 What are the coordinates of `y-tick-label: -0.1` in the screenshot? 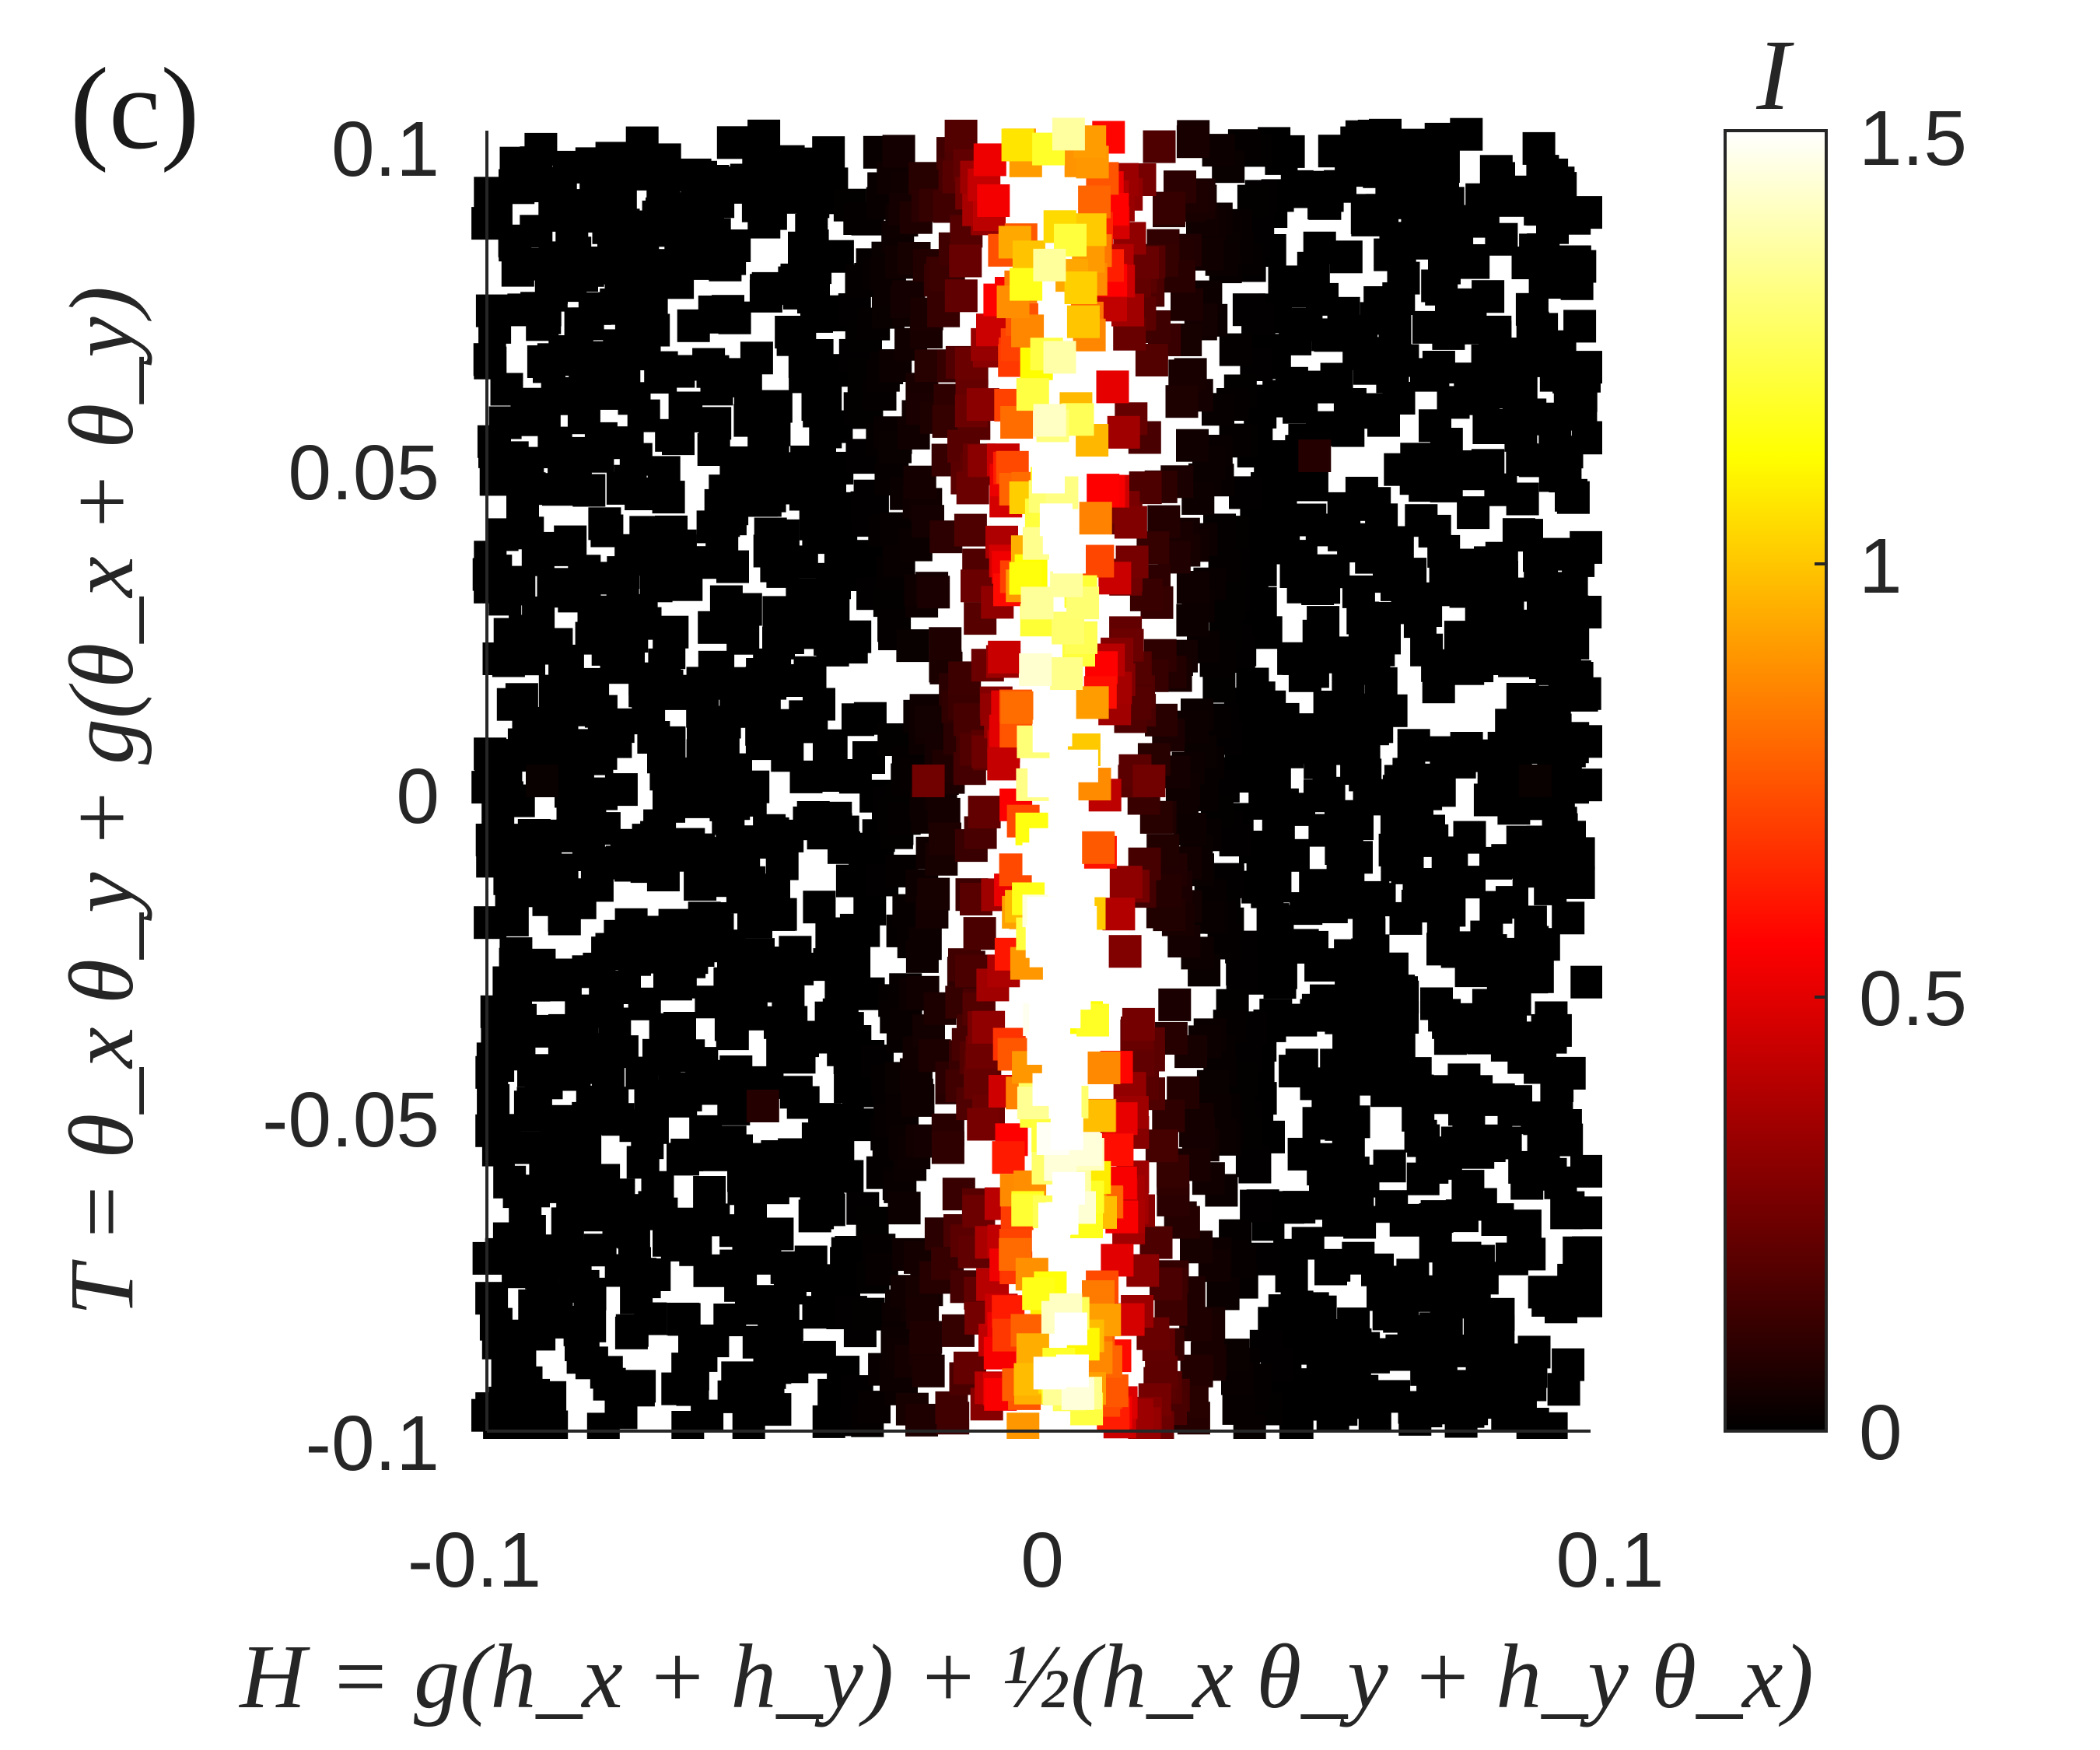 It's located at (372, 1444).